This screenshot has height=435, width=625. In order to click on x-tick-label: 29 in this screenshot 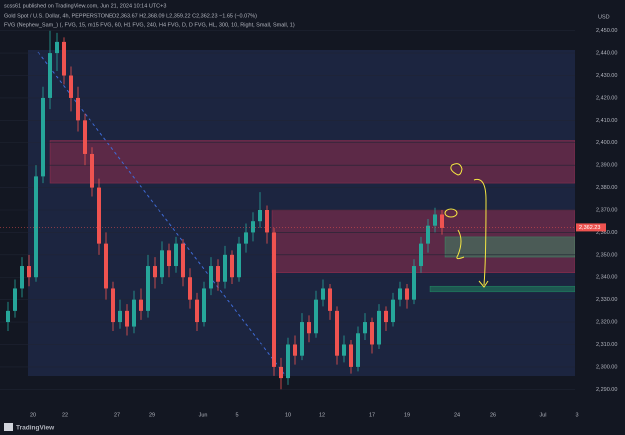, I will do `click(152, 415)`.